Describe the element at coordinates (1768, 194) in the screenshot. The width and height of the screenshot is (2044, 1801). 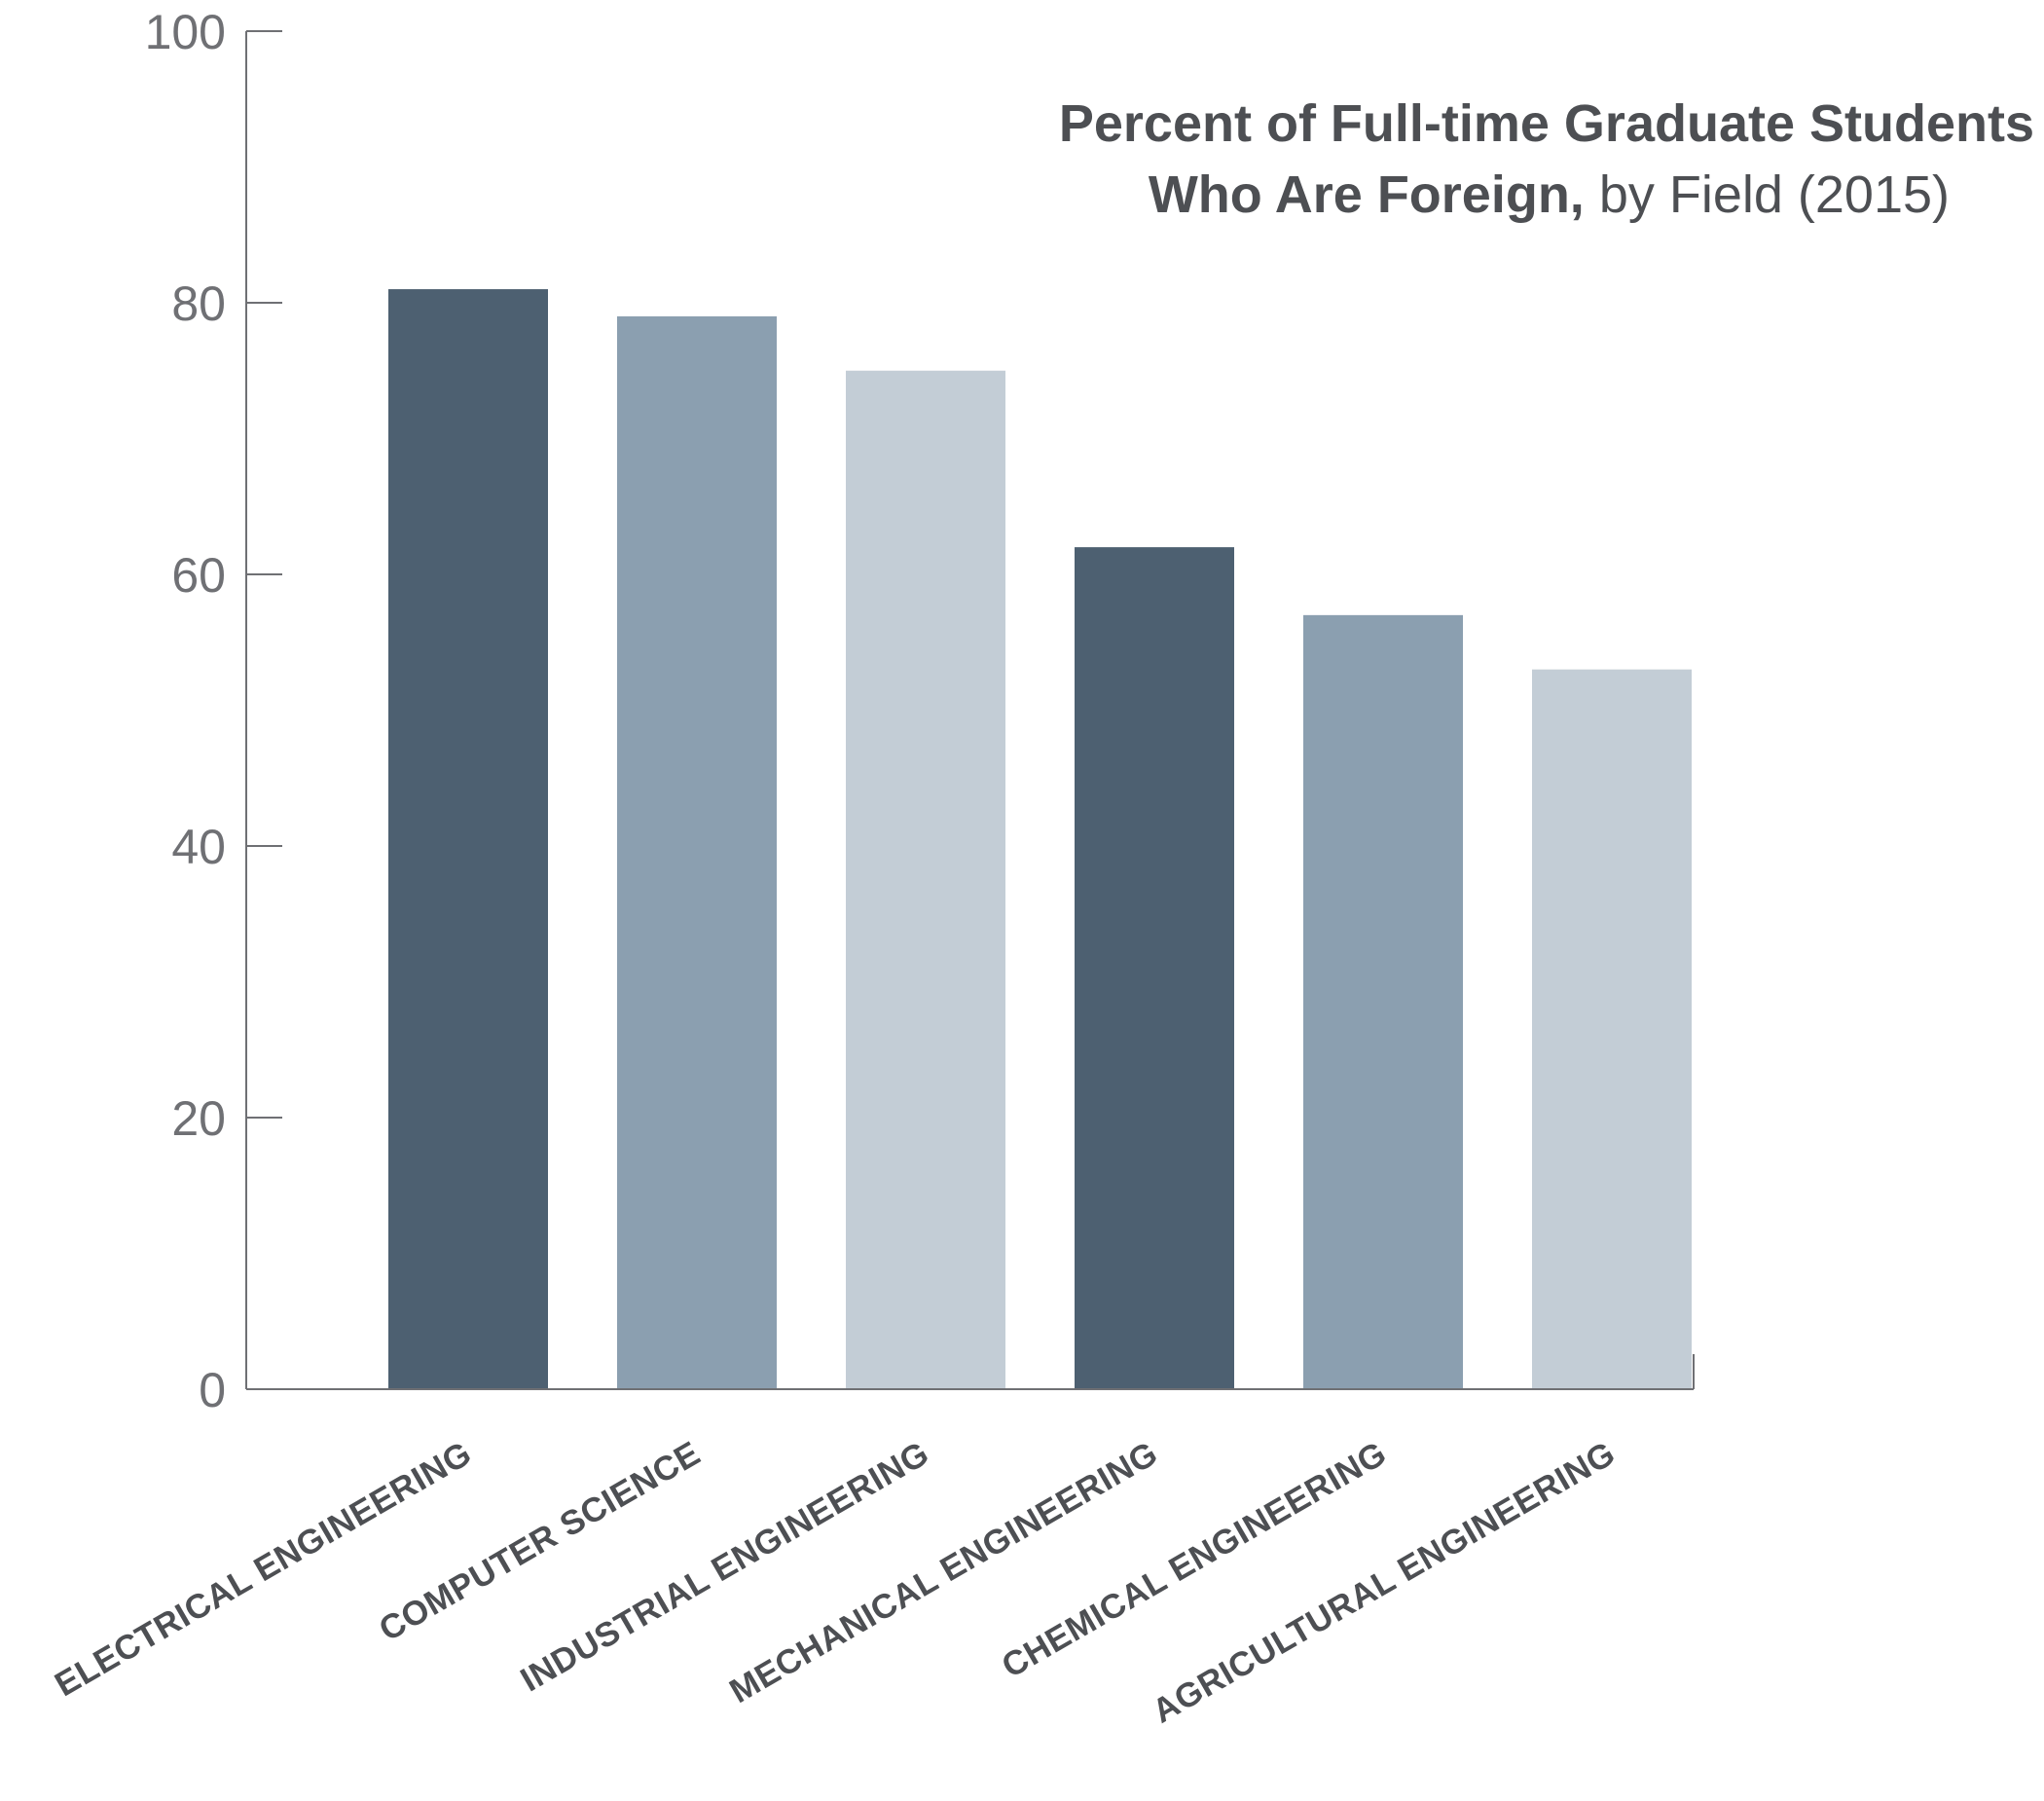
I see `chart-title-line-2-normal: by Field (2015)` at that location.